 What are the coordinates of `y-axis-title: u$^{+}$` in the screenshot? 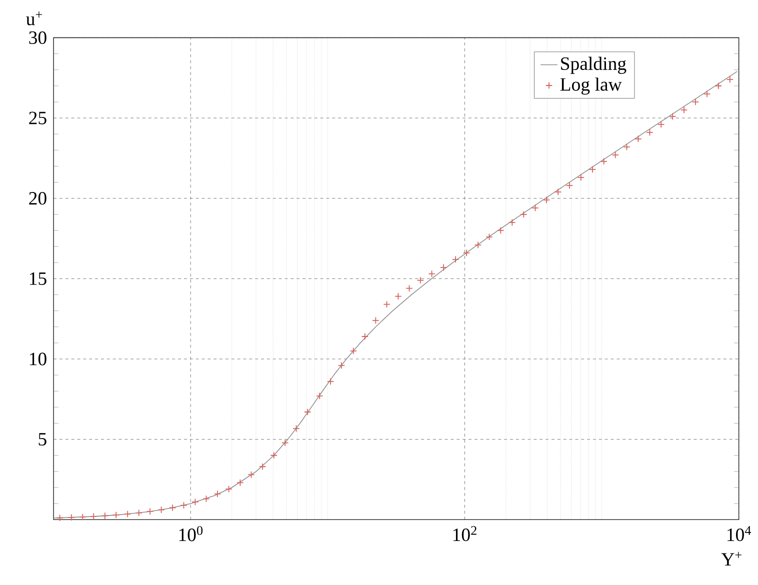 It's located at (34, 18).